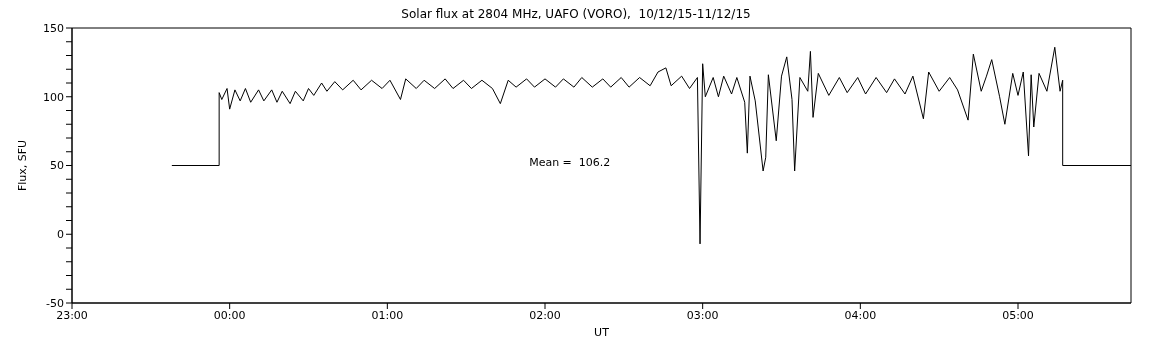 The width and height of the screenshot is (1152, 345). Describe the element at coordinates (602, 332) in the screenshot. I see `x-axis-title: UT` at that location.